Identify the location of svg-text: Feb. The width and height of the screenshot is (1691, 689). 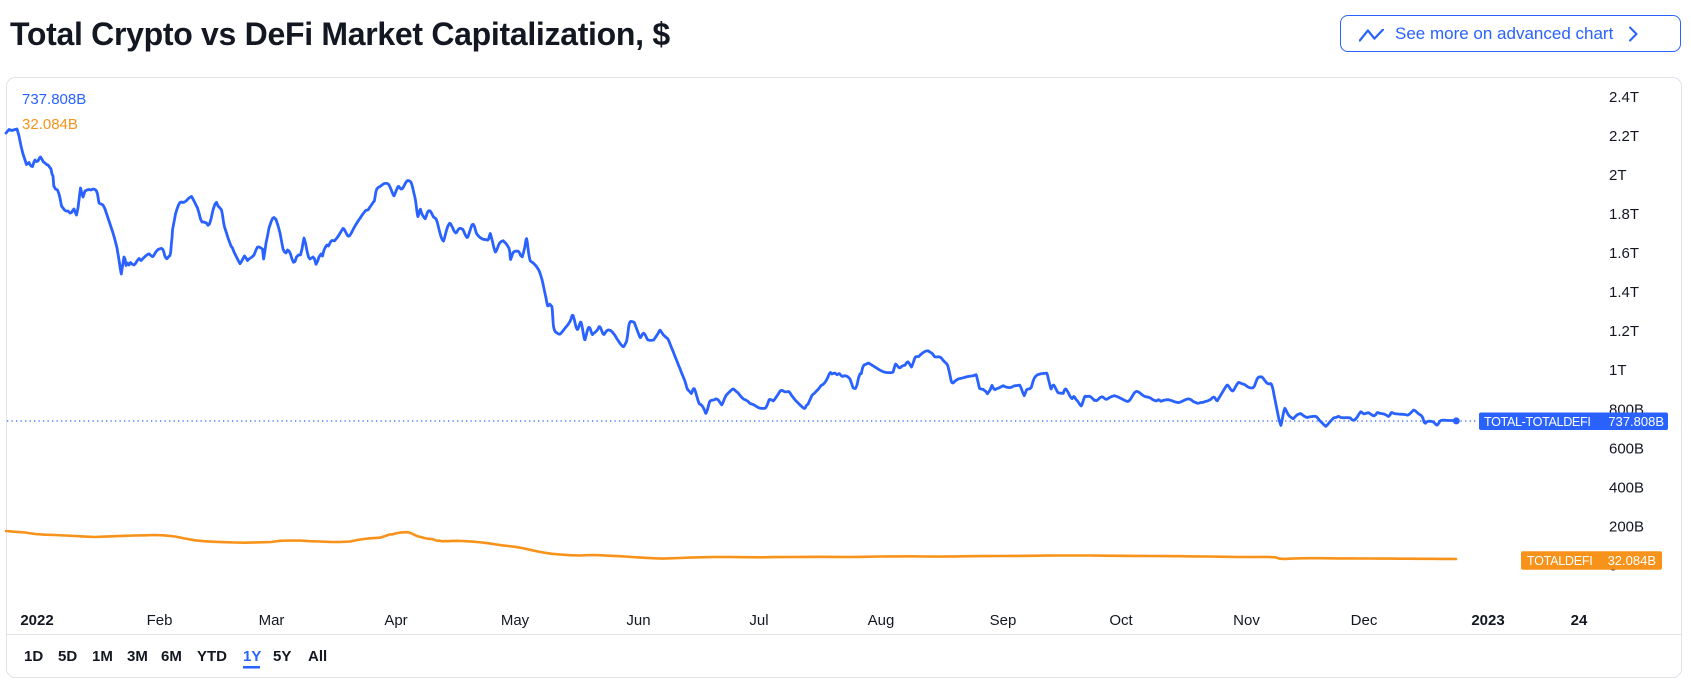
(160, 620).